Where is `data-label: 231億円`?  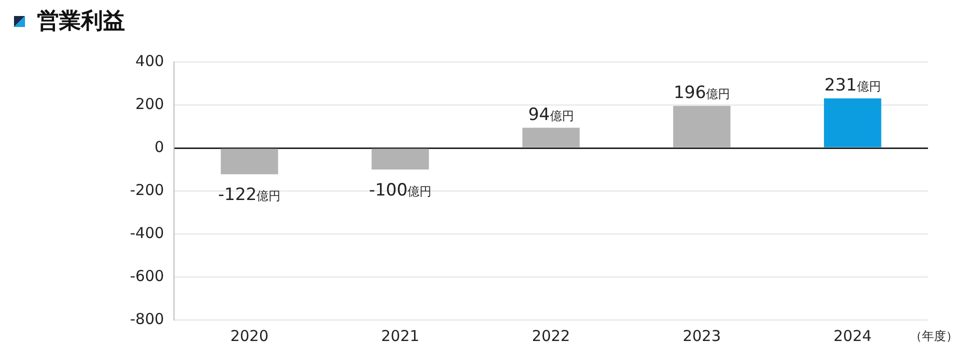
data-label: 231億円 is located at coordinates (852, 85).